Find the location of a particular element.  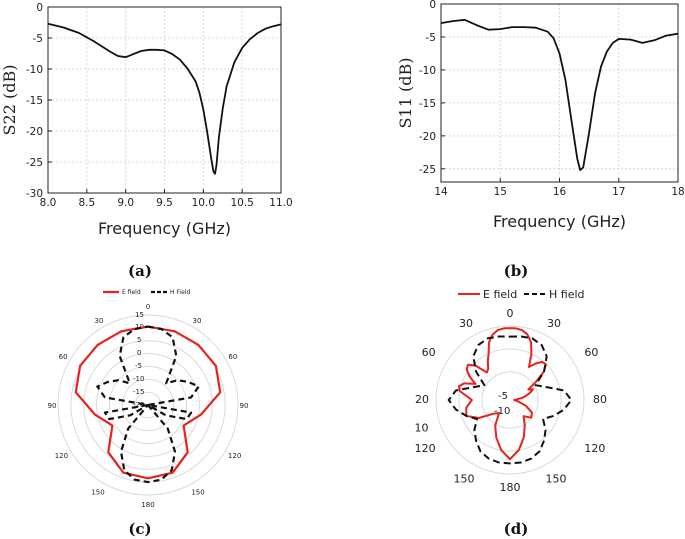

x-tick-label: 16 is located at coordinates (560, 192).